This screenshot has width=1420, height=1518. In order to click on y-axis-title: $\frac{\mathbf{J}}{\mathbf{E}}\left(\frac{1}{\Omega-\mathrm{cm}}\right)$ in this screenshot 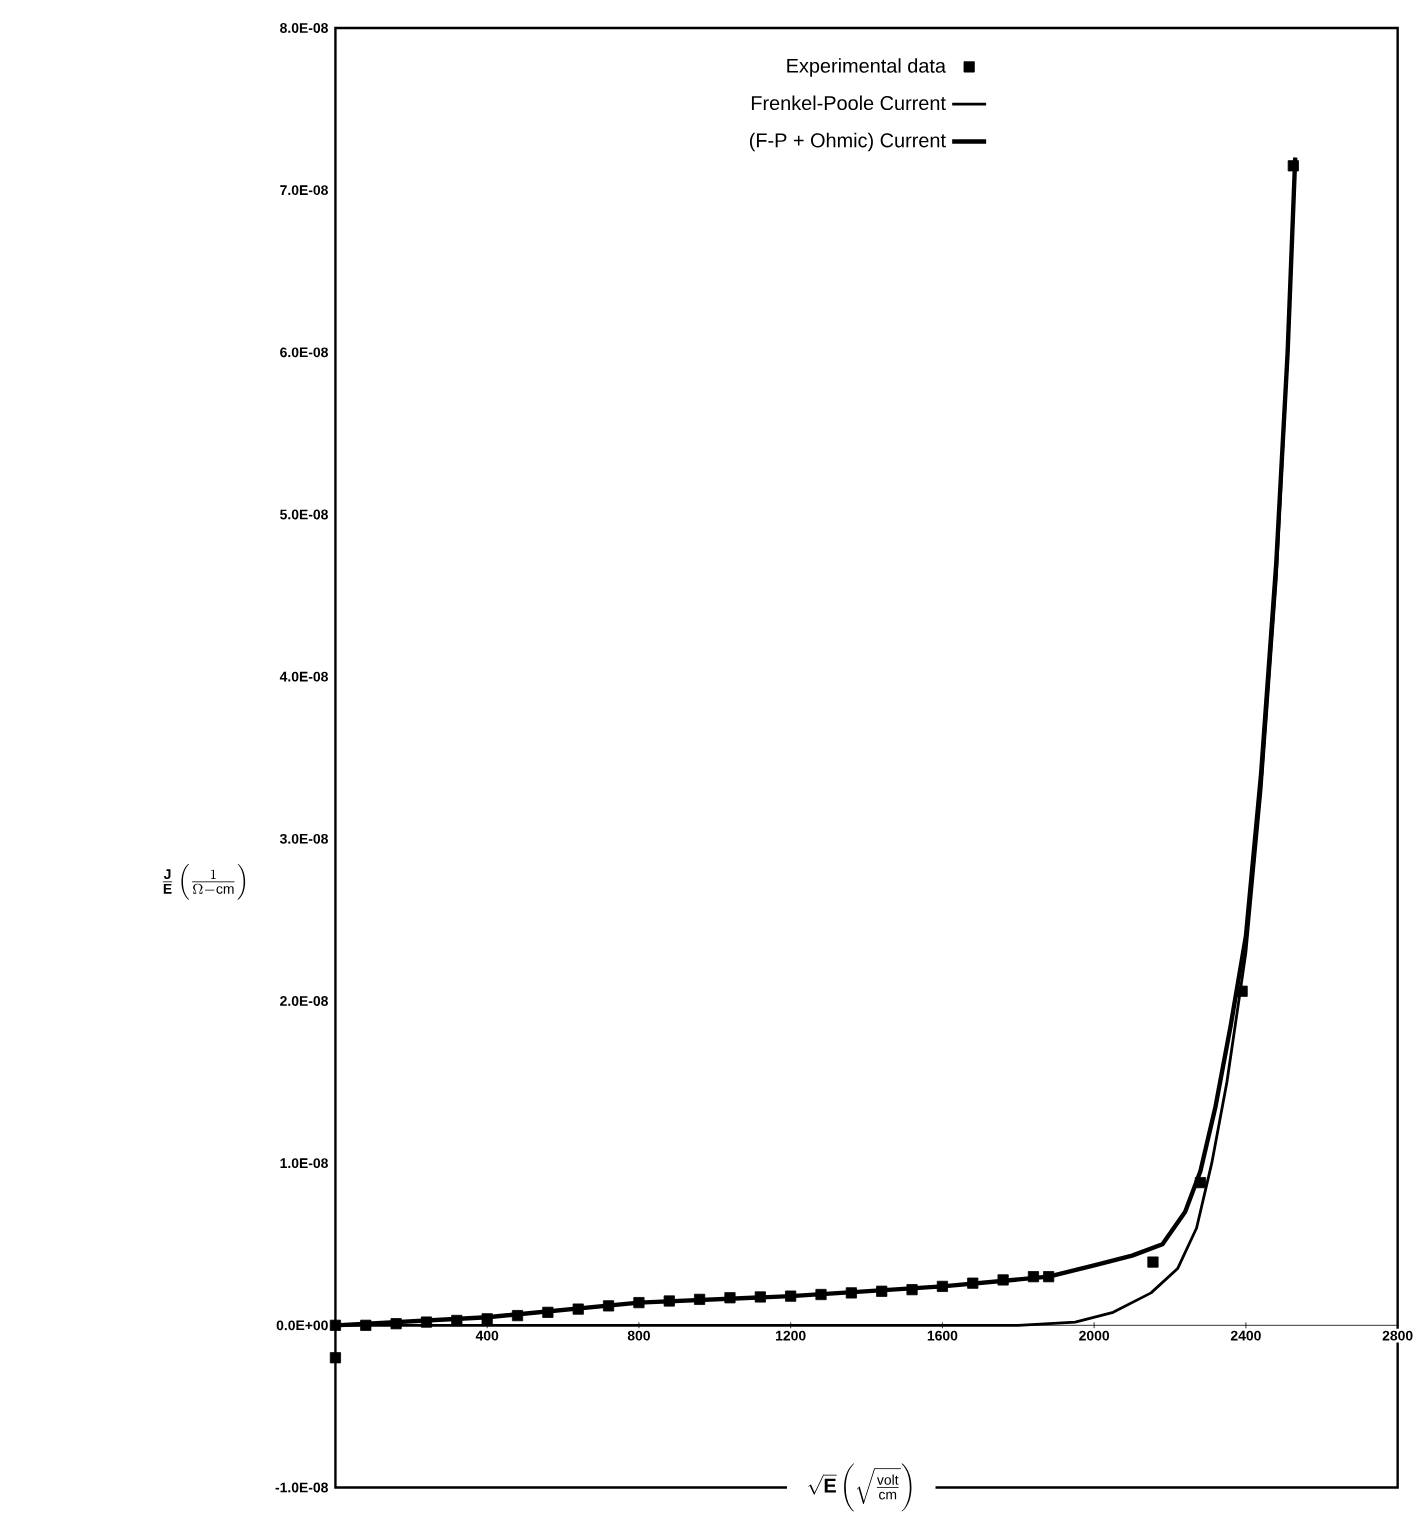, I will do `click(204, 881)`.